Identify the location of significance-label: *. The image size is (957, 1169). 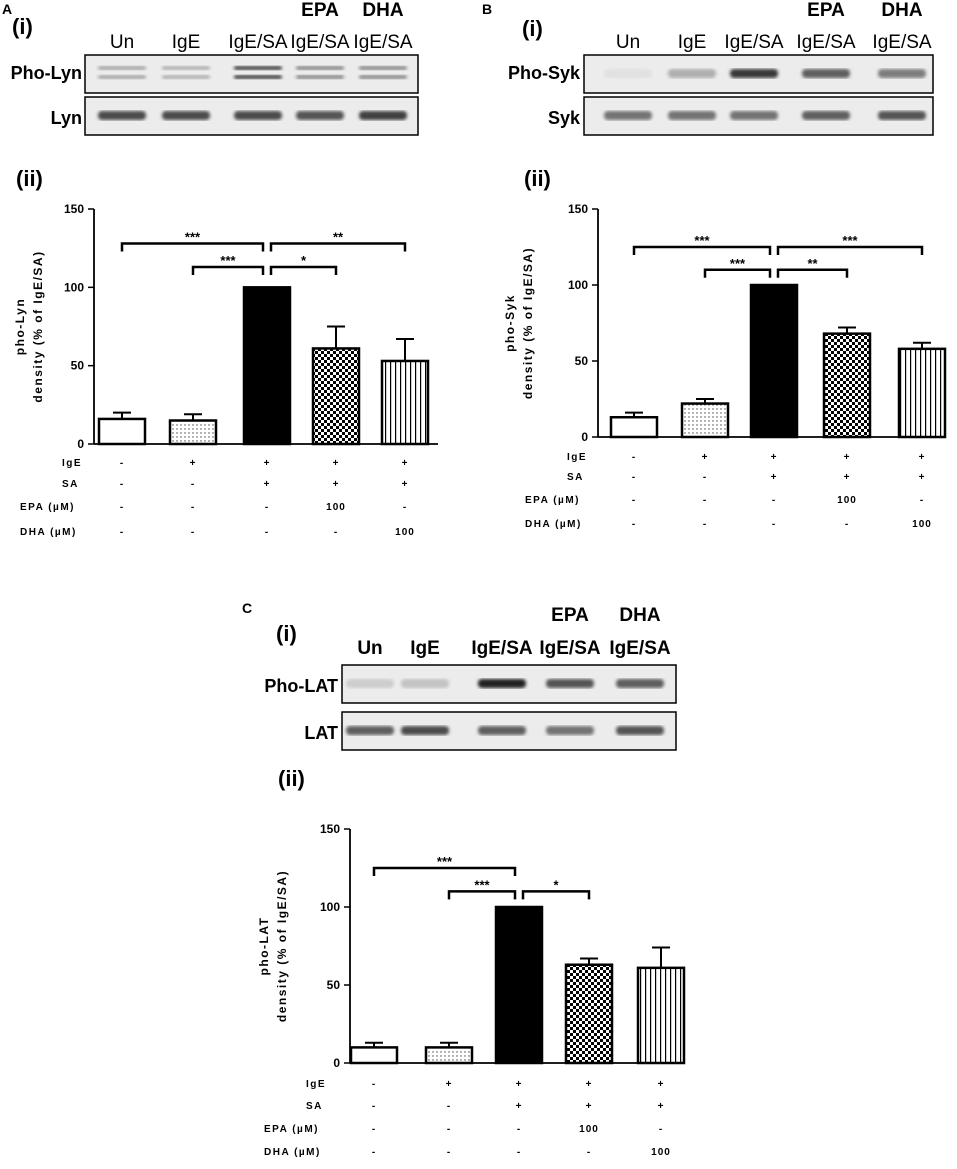
(556, 884).